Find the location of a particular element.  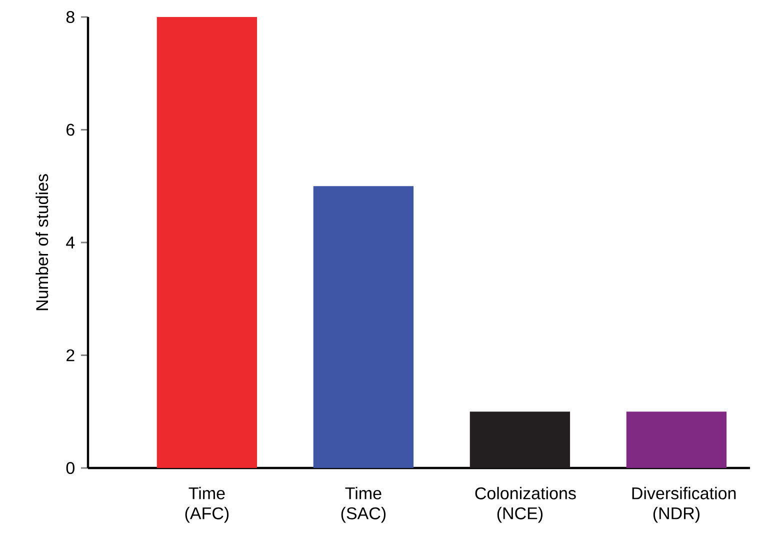

y-tick-label: 2 is located at coordinates (70, 355).